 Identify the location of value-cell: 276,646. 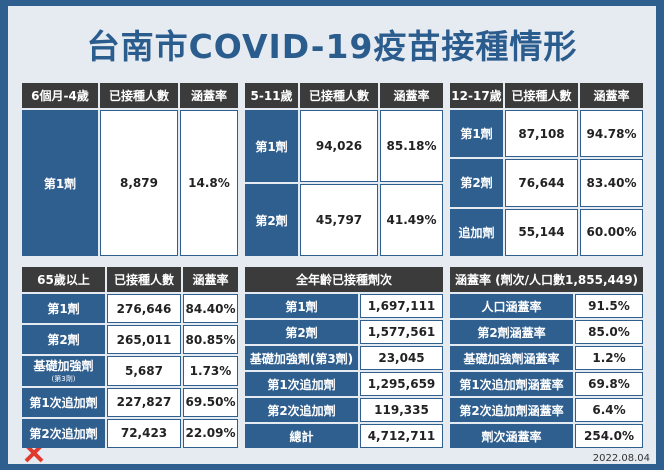
(144, 309).